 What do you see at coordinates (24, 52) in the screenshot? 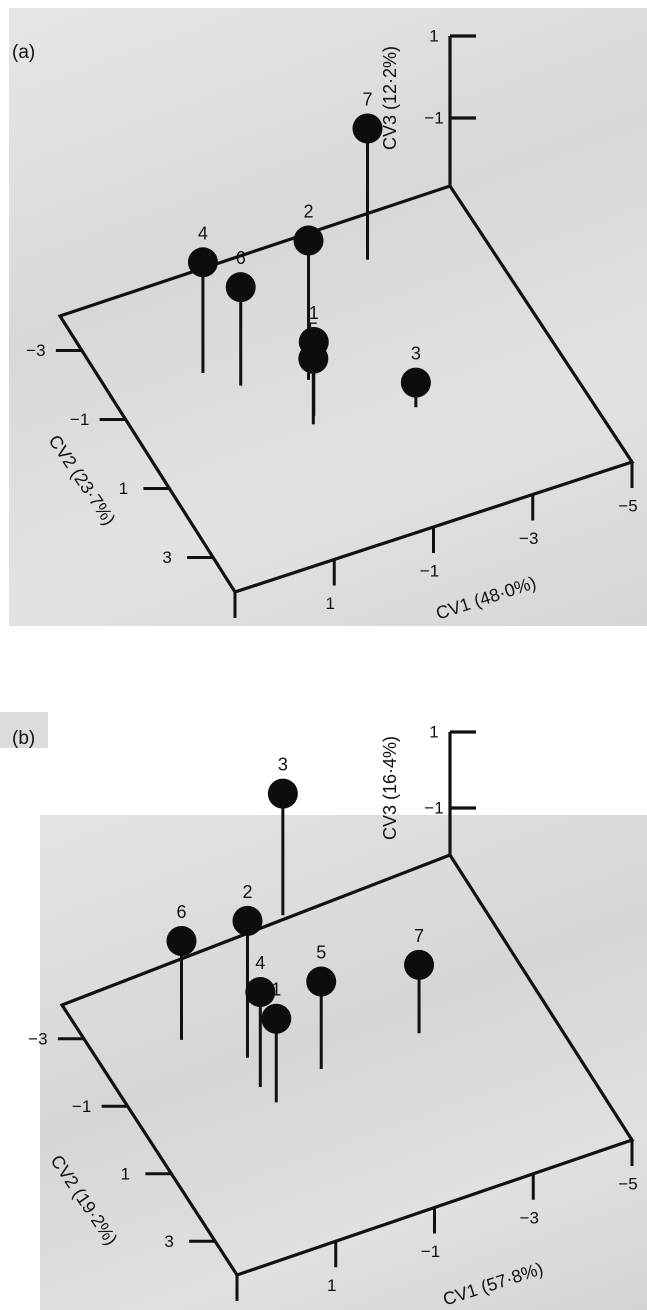
I see `panel-label: (a)` at bounding box center [24, 52].